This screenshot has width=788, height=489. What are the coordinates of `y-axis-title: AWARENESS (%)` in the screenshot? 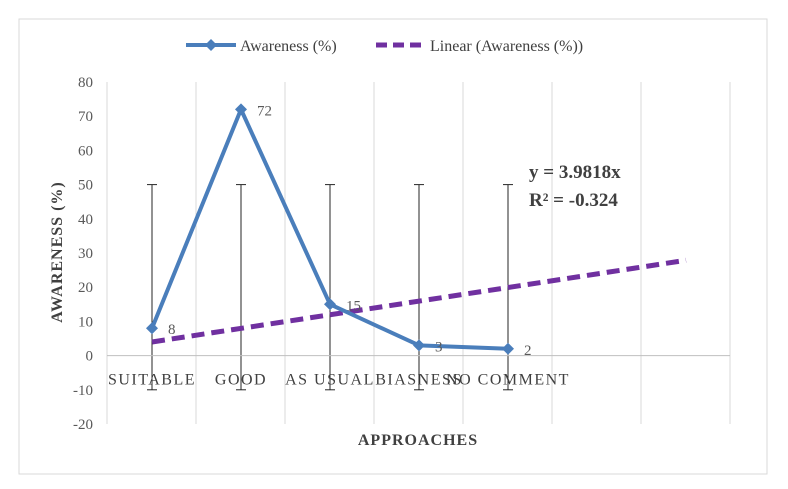 It's located at (57, 251).